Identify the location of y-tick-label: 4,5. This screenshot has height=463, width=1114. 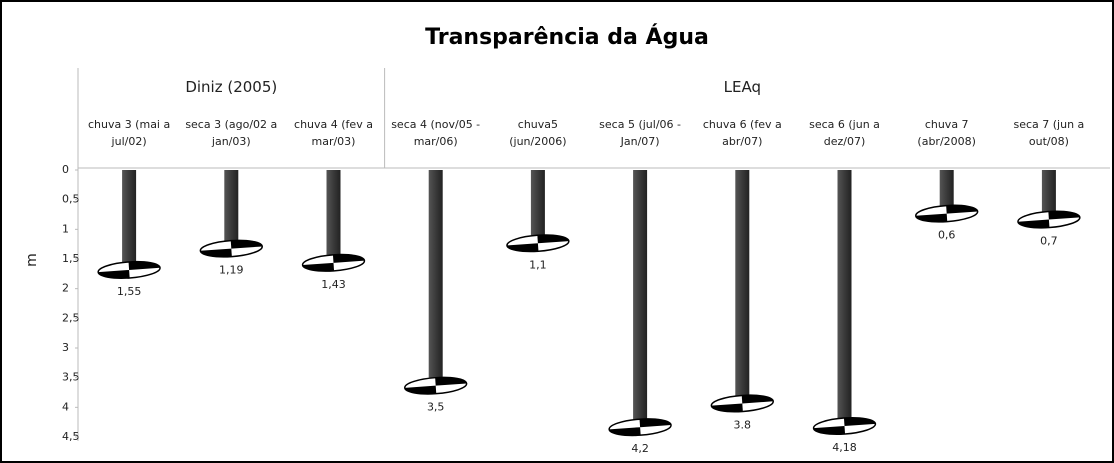
(71, 436).